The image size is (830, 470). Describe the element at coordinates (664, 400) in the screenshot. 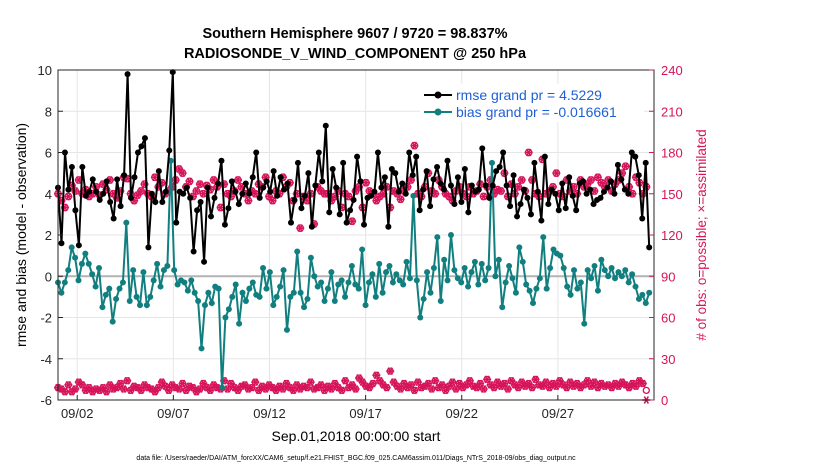

I see `y-tick-label-right: 0` at that location.